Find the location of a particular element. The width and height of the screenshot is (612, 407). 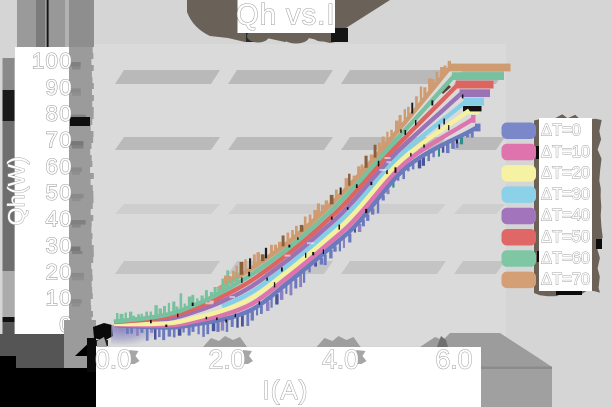

svg-text: 40 is located at coordinates (59, 219).